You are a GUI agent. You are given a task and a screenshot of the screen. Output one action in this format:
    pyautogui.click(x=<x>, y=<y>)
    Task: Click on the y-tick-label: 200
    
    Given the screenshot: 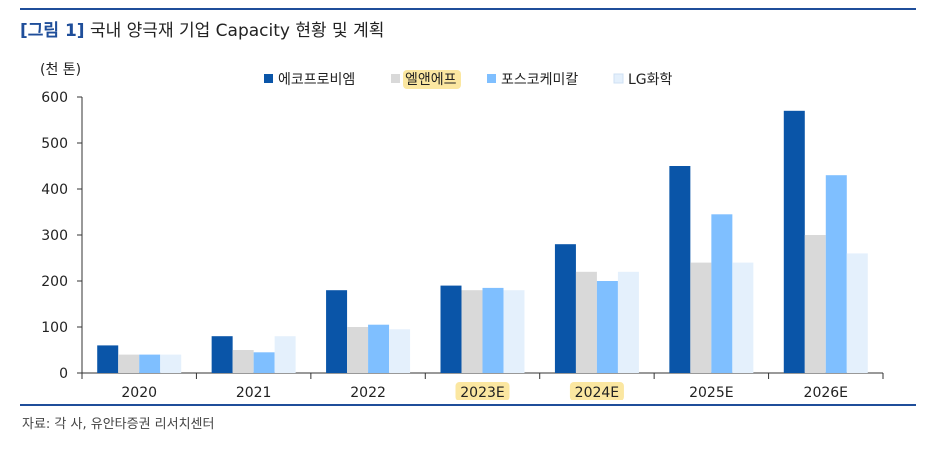 What is the action you would take?
    pyautogui.click(x=54, y=282)
    